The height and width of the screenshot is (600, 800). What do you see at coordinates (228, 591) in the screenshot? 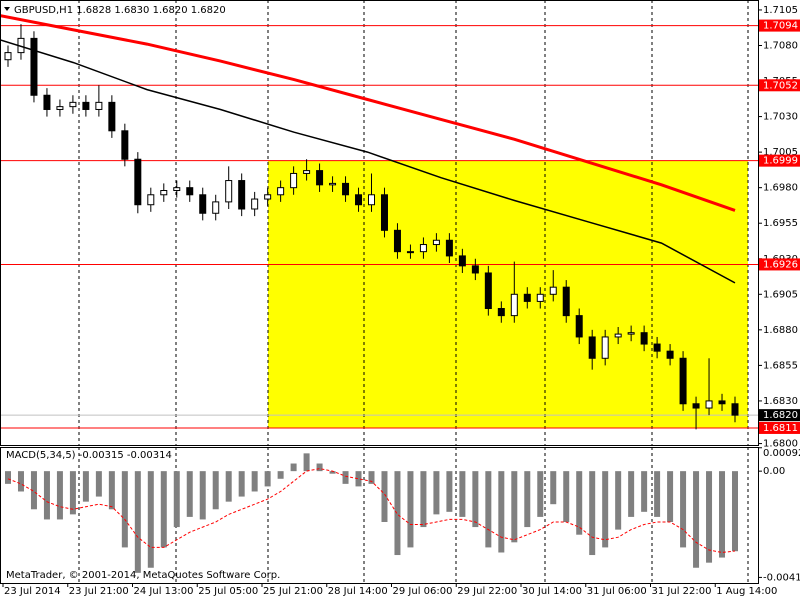
I see `x-tick-label: 25 Jul 05:00` at bounding box center [228, 591].